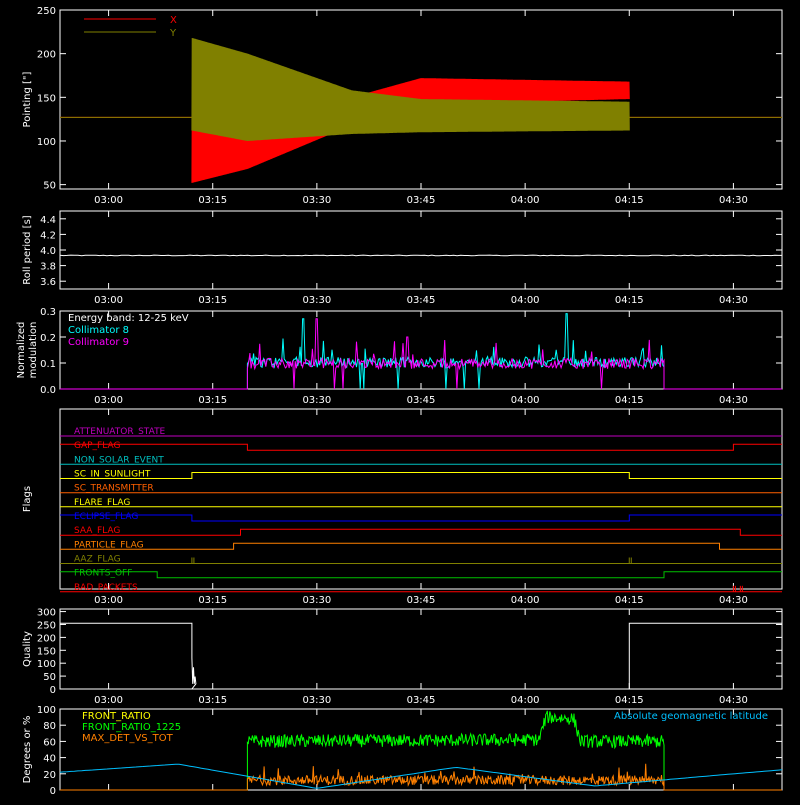 This screenshot has height=805, width=800. What do you see at coordinates (128, 318) in the screenshot?
I see `energy-band-annotation: Energy band: 12-25 keV` at bounding box center [128, 318].